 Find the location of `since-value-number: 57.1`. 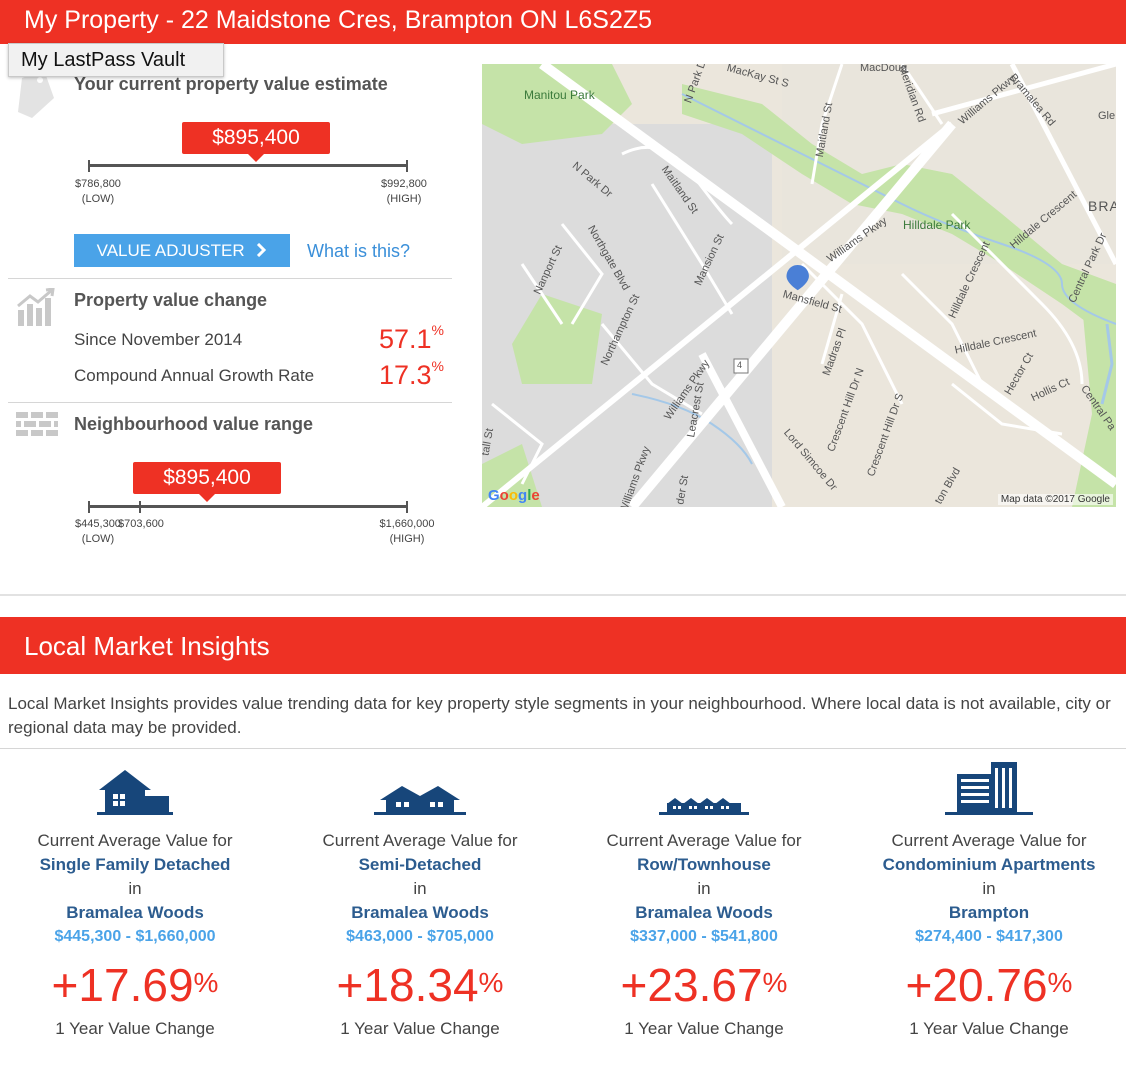

since-value-number: 57.1 is located at coordinates (405, 339).